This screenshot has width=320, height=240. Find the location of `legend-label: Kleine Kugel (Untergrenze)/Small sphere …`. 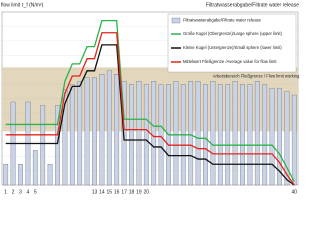

legend-label: Kleine Kugel (Untergrenze)/Small sphere … is located at coordinates (232, 47).